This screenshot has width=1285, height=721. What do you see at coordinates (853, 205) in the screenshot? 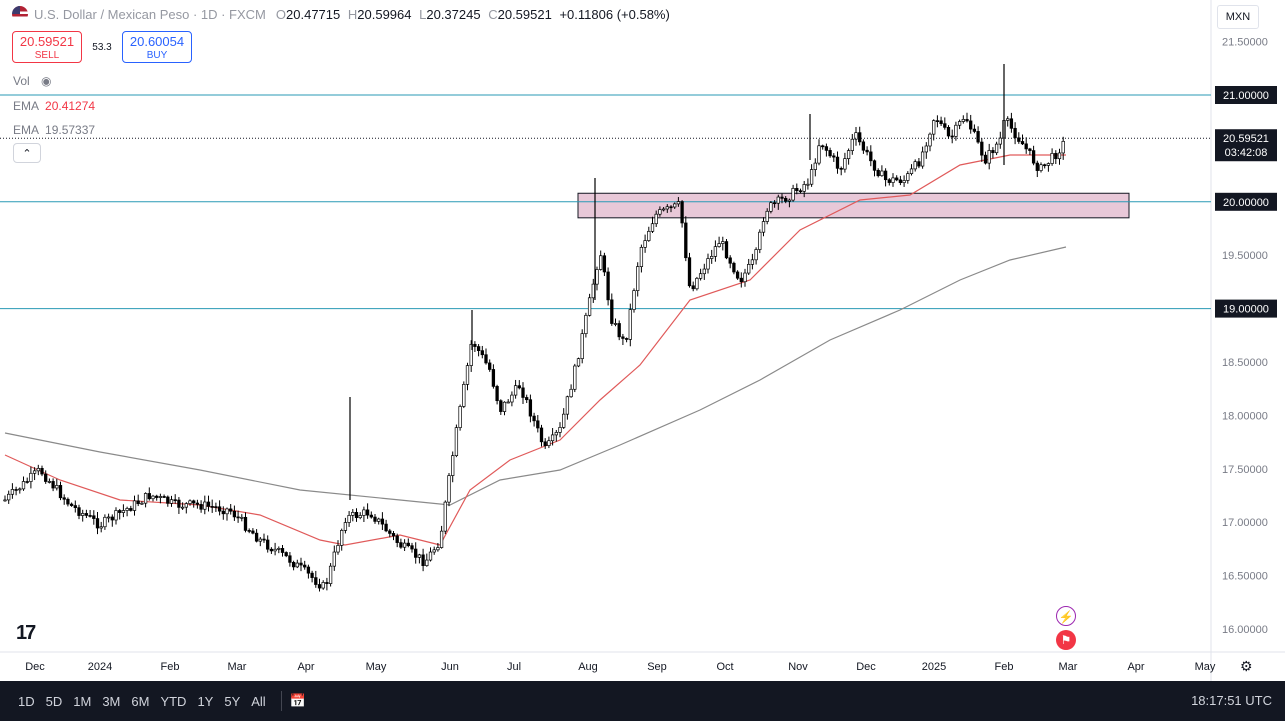
I see `support-zone-rectangle` at bounding box center [853, 205].